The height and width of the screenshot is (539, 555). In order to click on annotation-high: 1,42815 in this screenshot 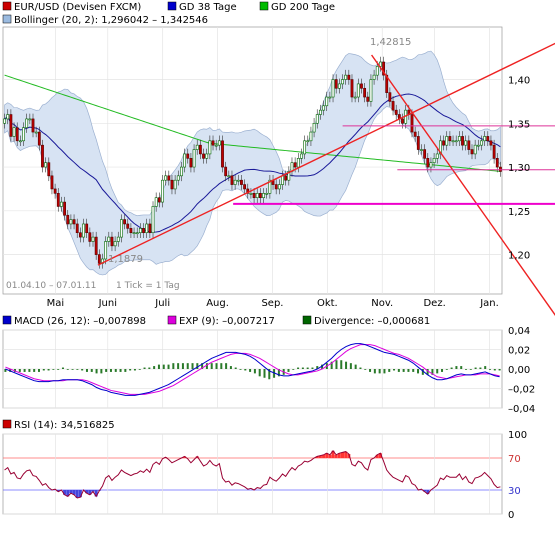, I will do `click(390, 42)`.